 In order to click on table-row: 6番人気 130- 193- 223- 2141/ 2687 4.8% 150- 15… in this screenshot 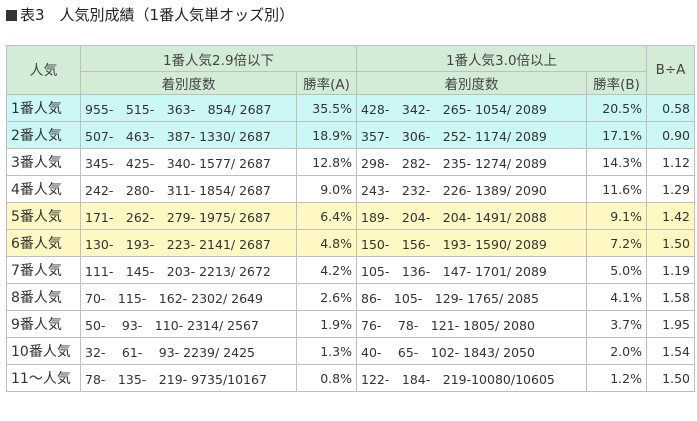, I will do `click(350, 243)`.